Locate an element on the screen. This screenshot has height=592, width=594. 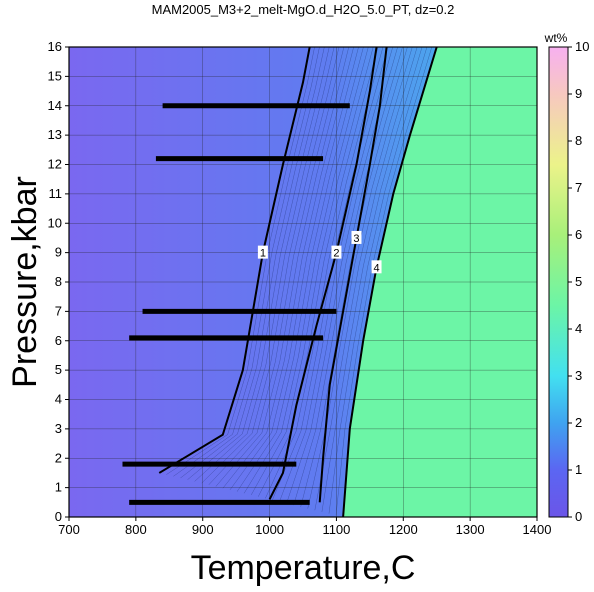
x-tick-label: 1000 is located at coordinates (269, 529).